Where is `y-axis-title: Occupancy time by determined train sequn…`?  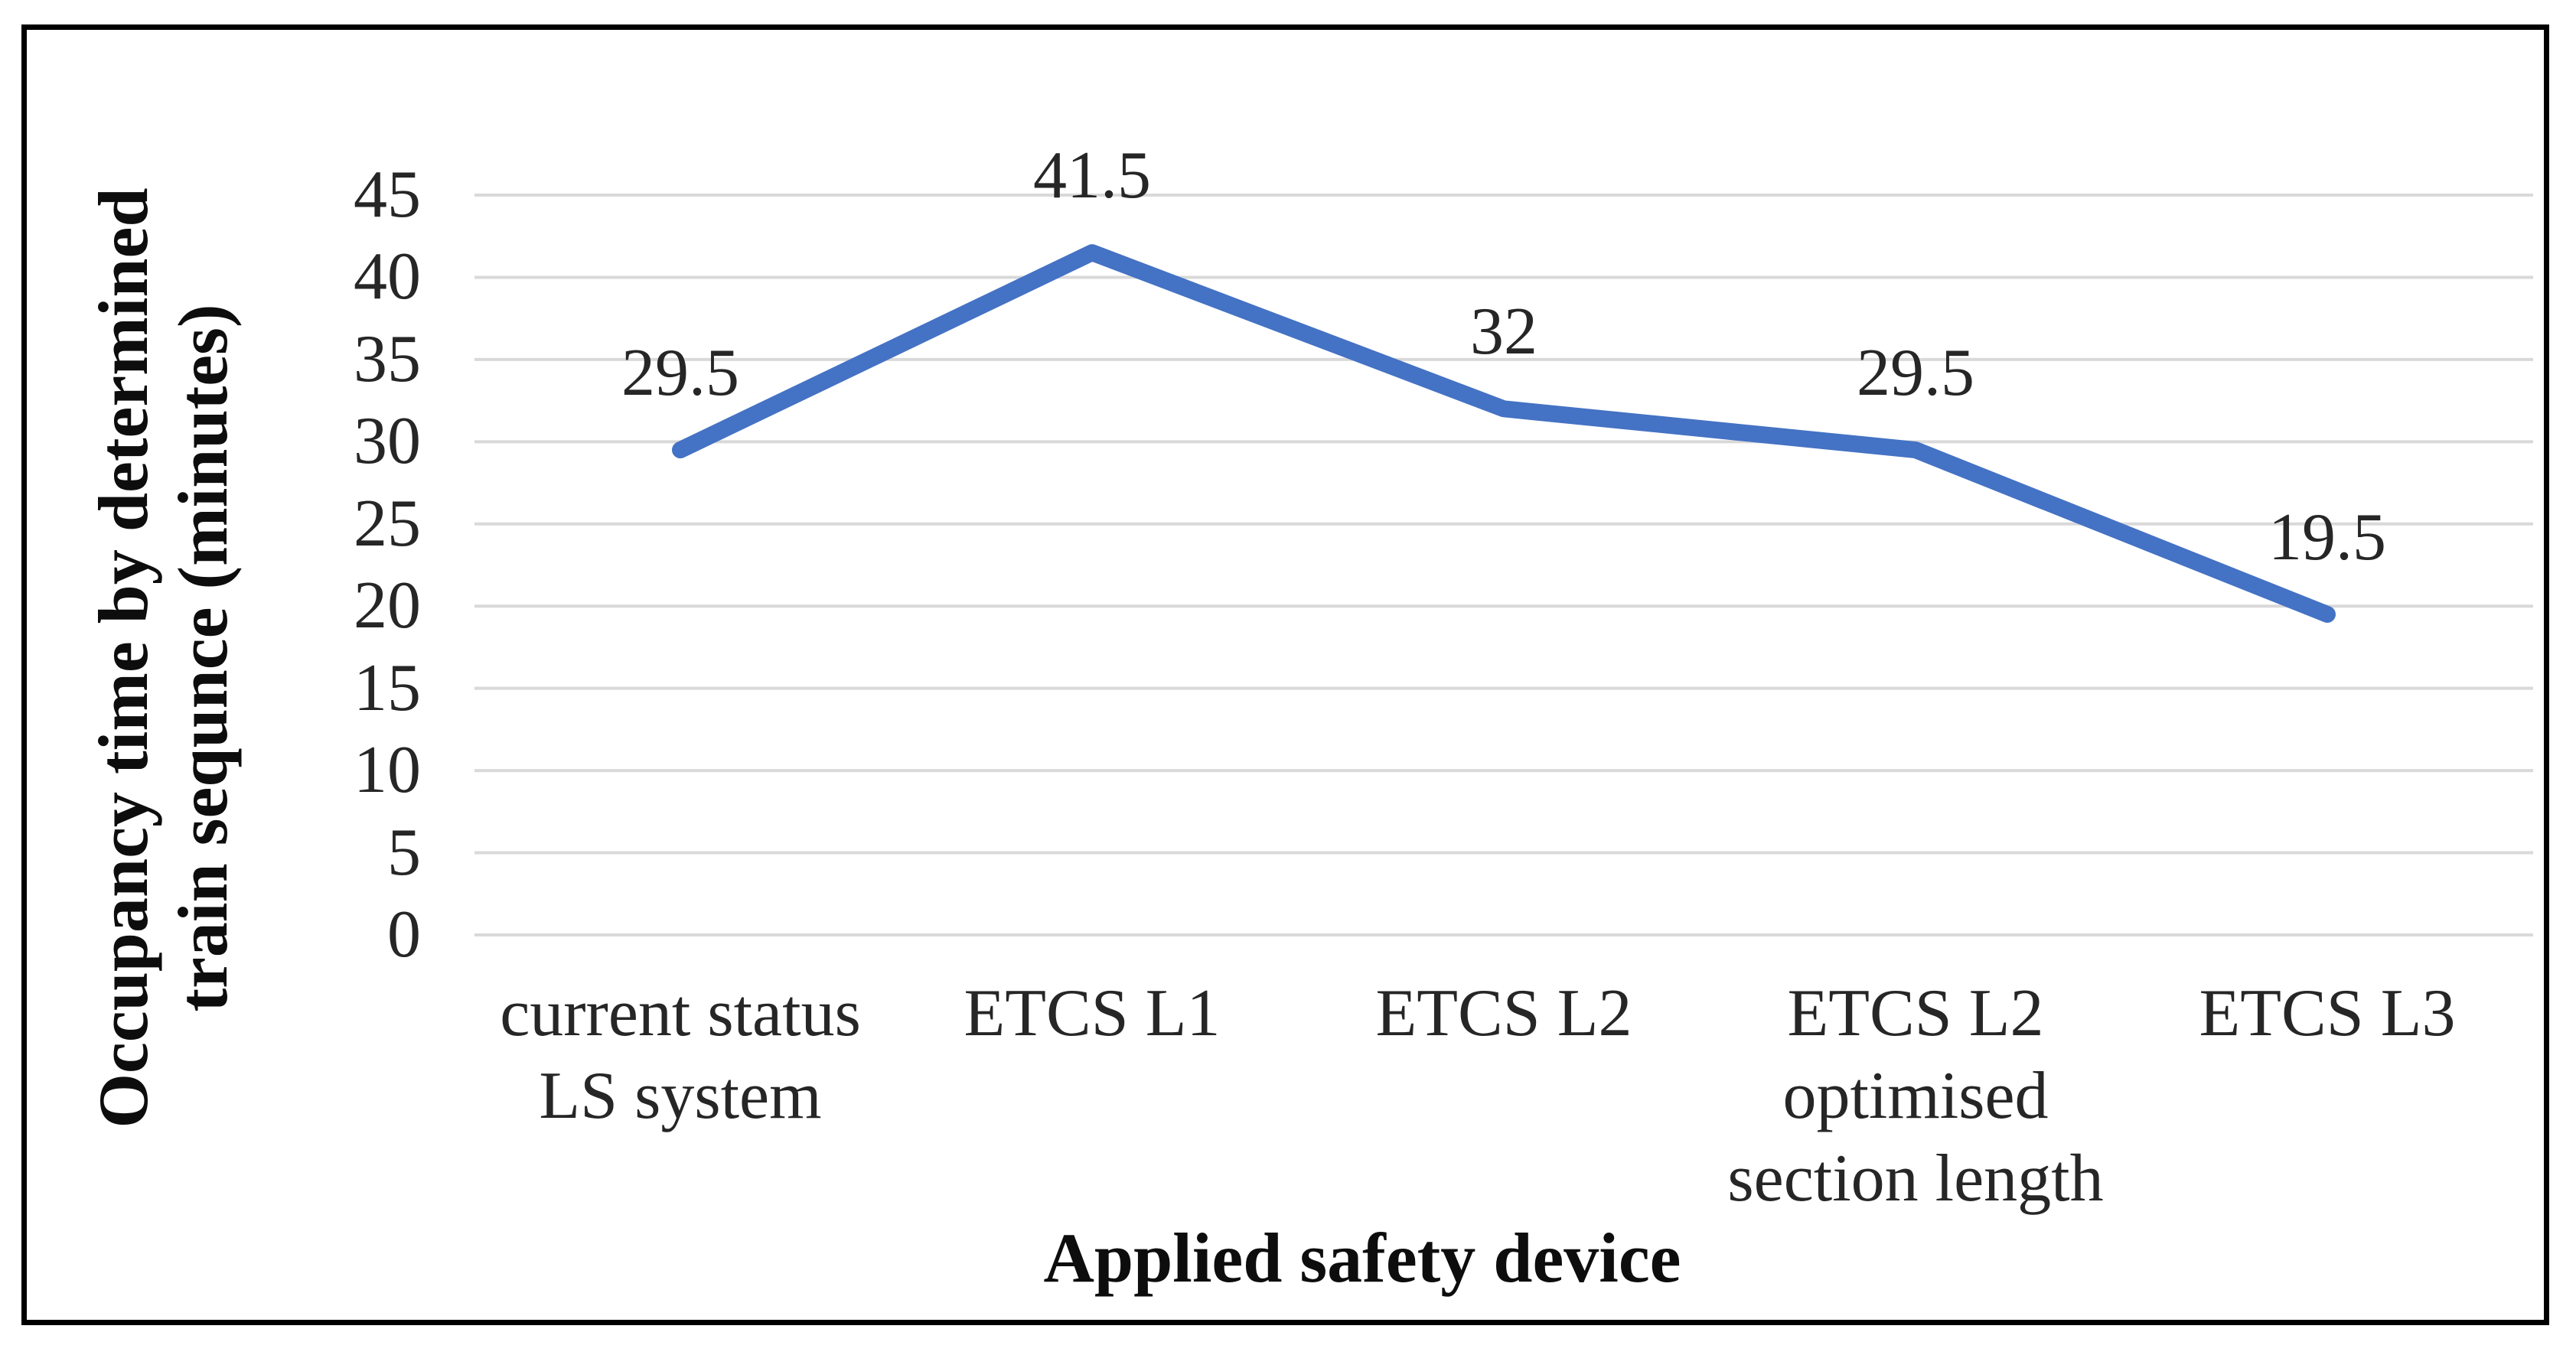 y-axis-title: Occupancy time by determined train sequn… is located at coordinates (163, 657).